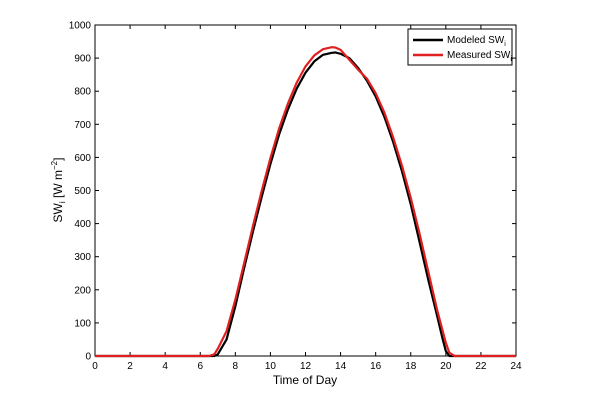  I want to click on y-tick-label: 900, so click(82, 59).